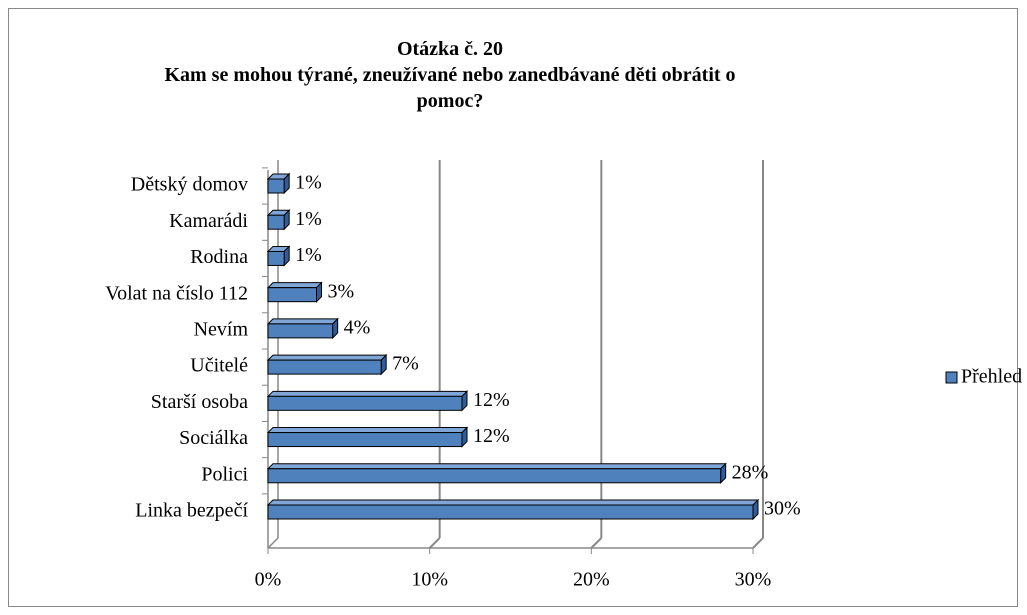  What do you see at coordinates (750, 472) in the screenshot?
I see `data-label: 28%` at bounding box center [750, 472].